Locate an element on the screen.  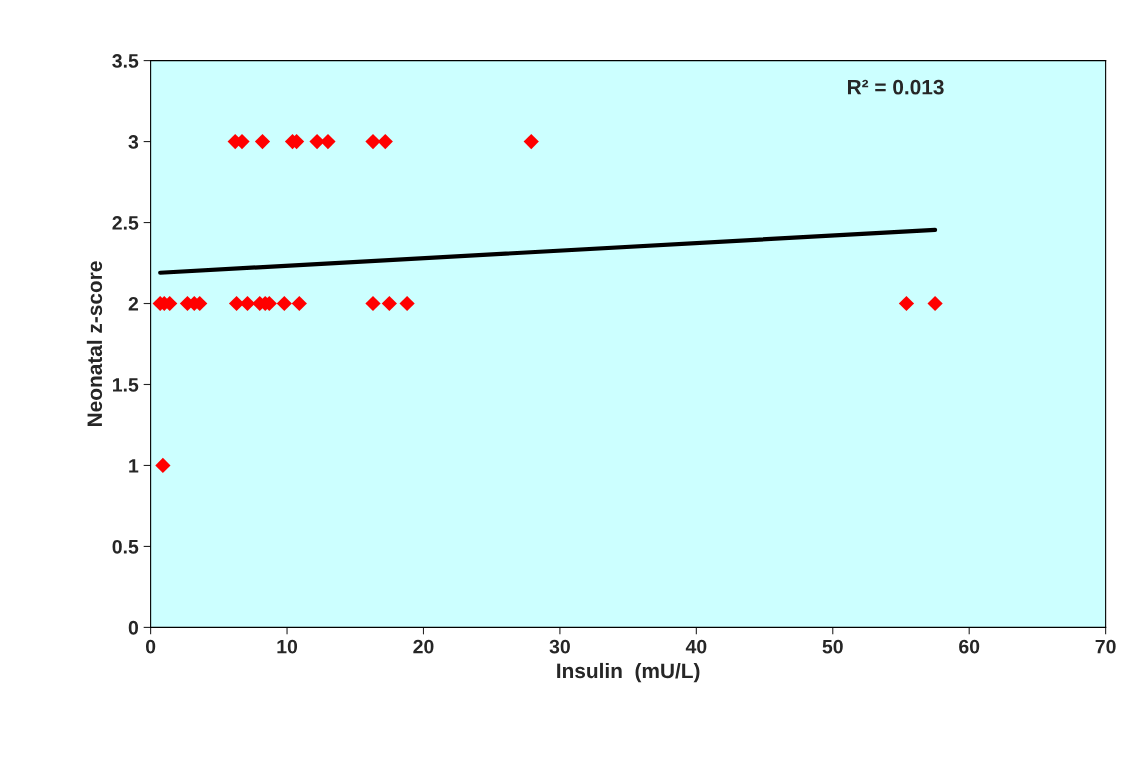
x-tick-label: 30 is located at coordinates (559, 646).